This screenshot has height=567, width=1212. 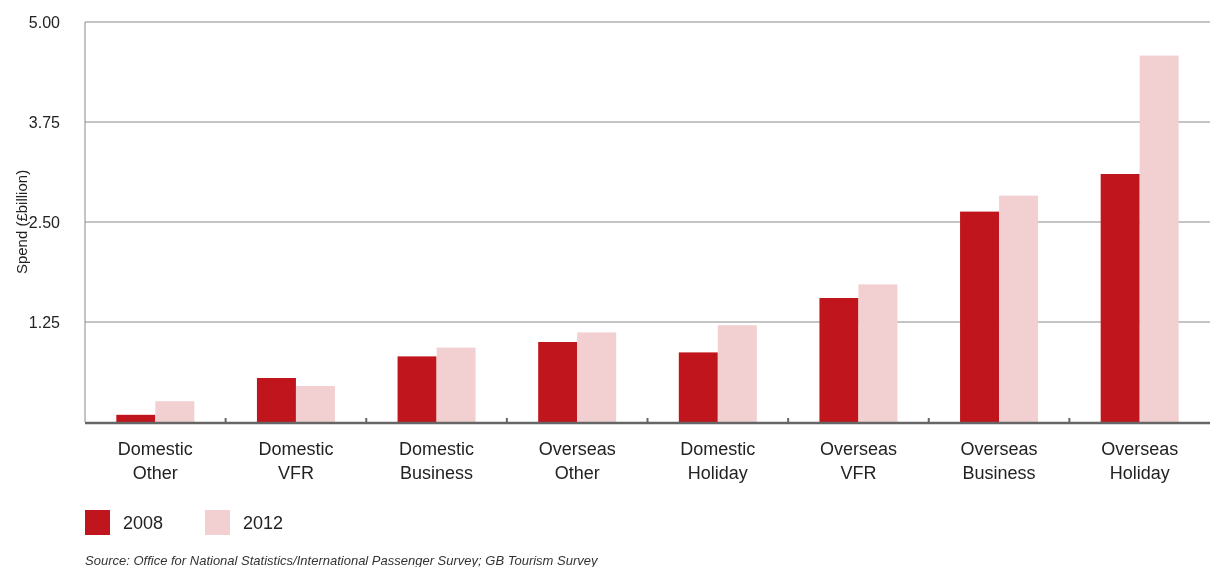 I want to click on y-axis-title: Spend (£billion), so click(x=21, y=222).